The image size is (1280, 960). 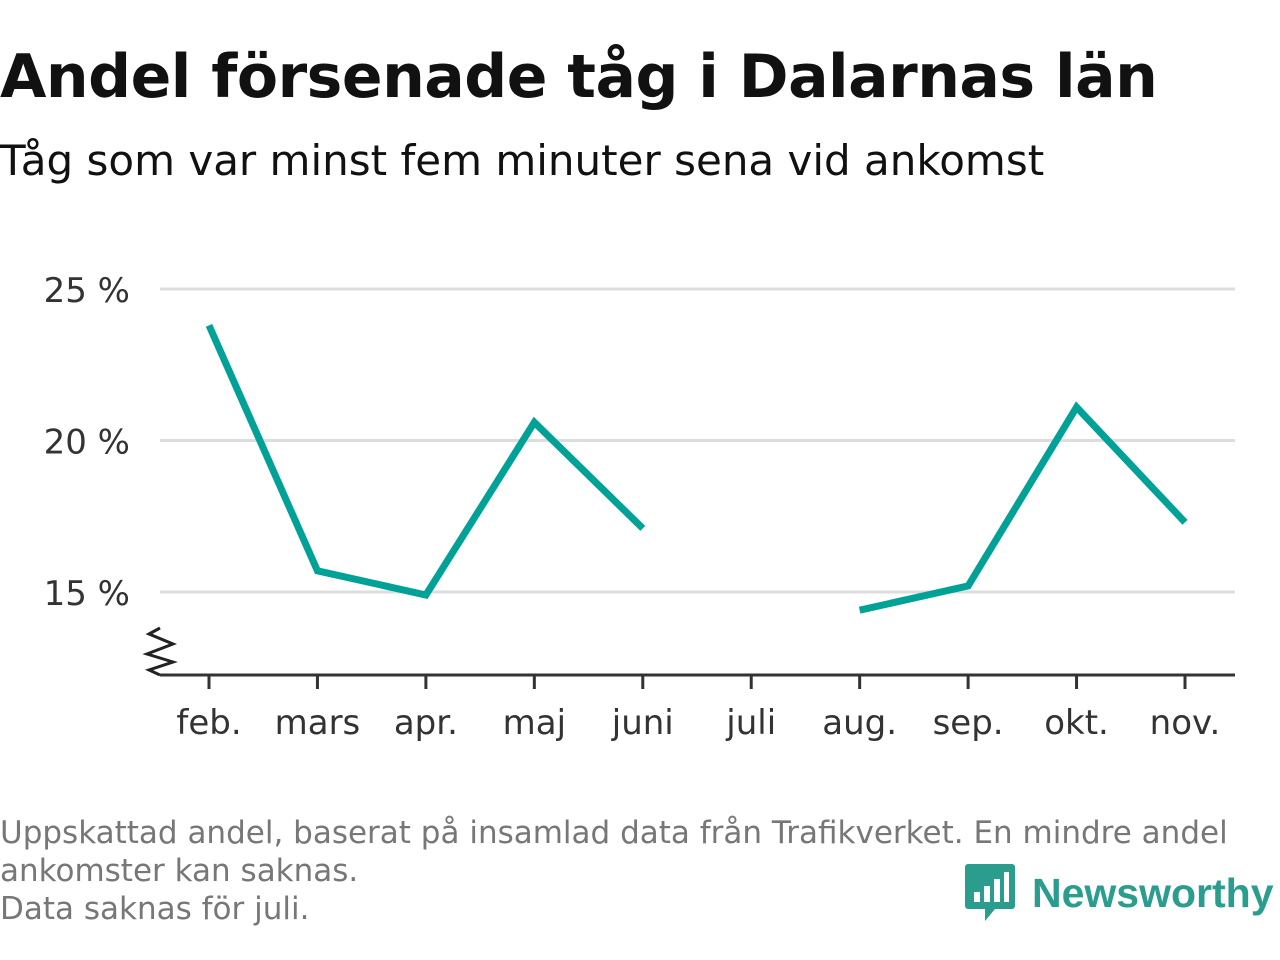 What do you see at coordinates (579, 77) in the screenshot?
I see `chart-title: Andel försenade tåg i Dalarnas län` at bounding box center [579, 77].